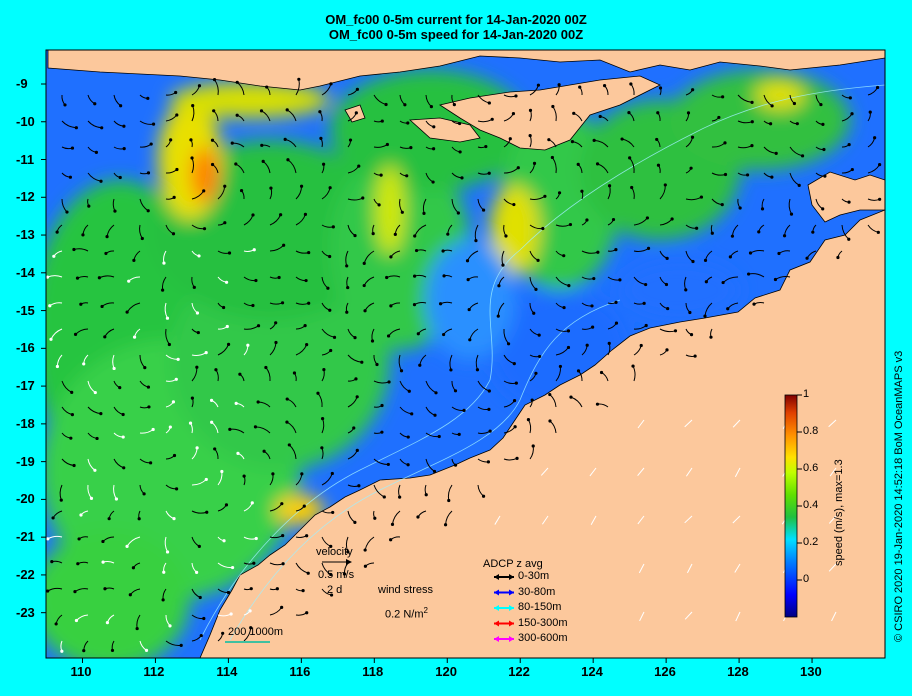 The width and height of the screenshot is (912, 696). What do you see at coordinates (25, 461) in the screenshot?
I see `lat-tick-label: -19` at bounding box center [25, 461].